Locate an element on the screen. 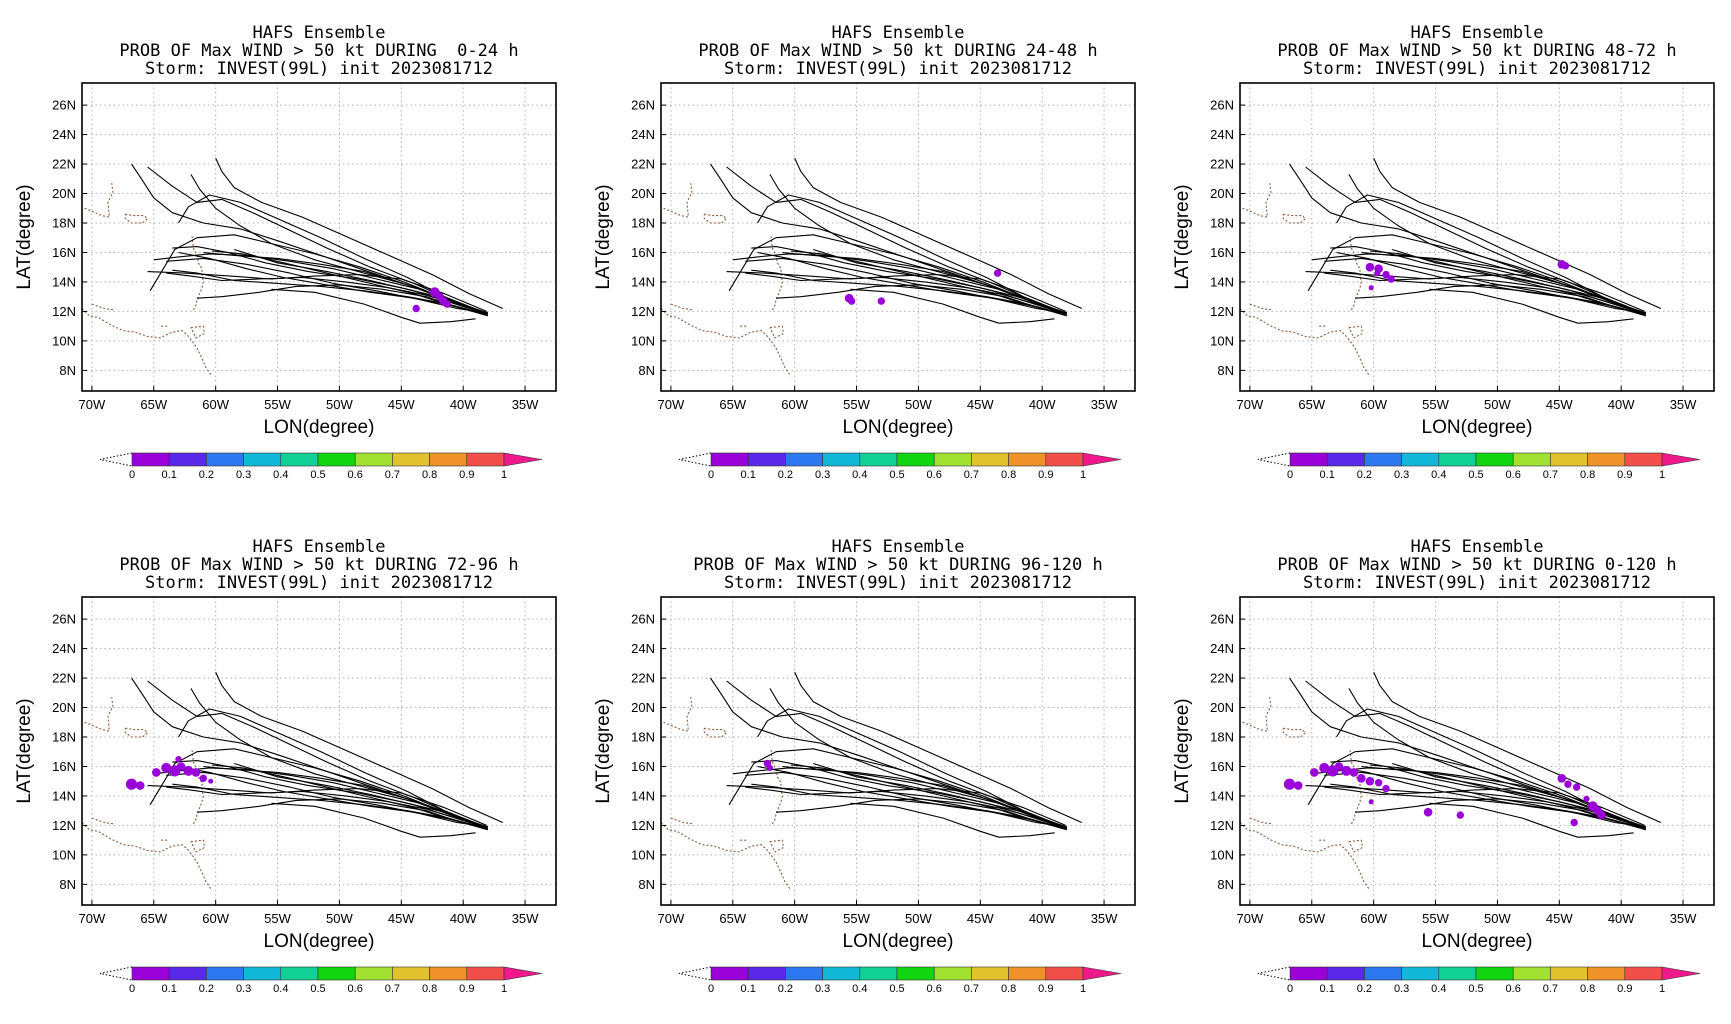 The height and width of the screenshot is (1024, 1731). colorbar-over-arrow is located at coordinates (1102, 459).